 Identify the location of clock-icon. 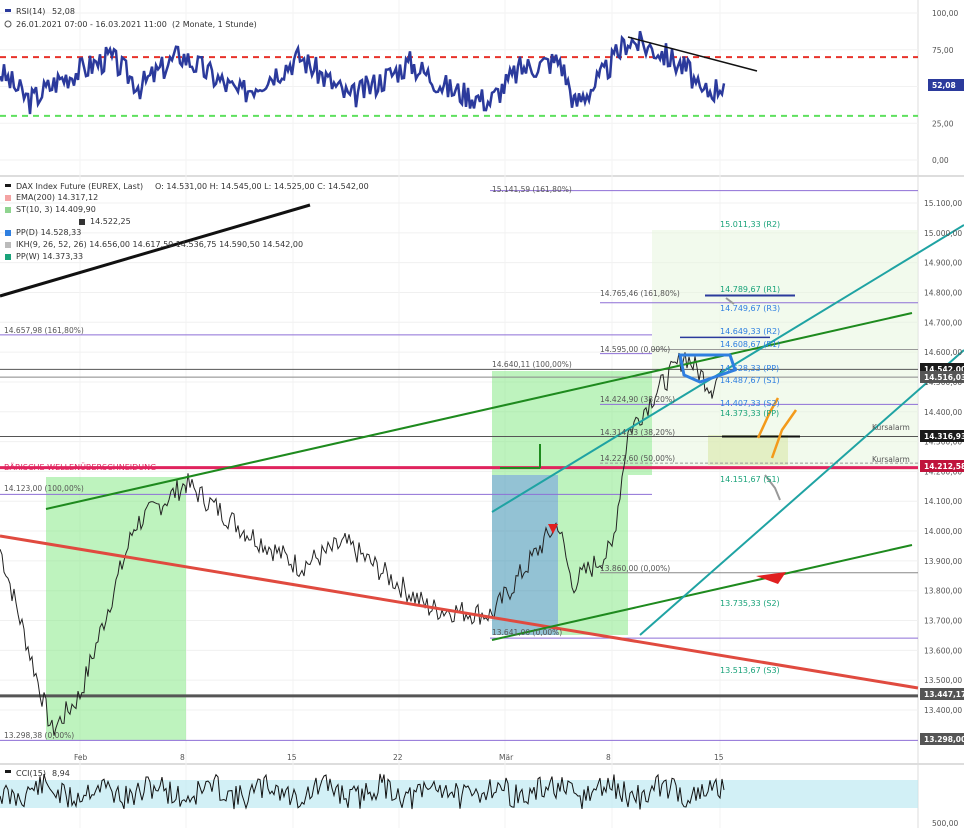
(8, 24).